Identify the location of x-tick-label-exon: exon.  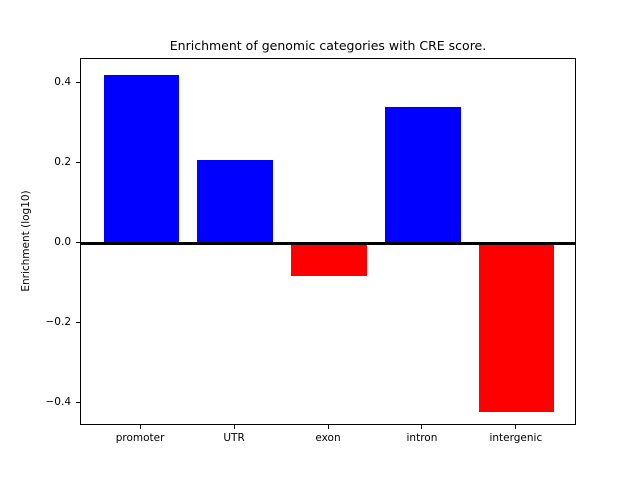
(328, 438).